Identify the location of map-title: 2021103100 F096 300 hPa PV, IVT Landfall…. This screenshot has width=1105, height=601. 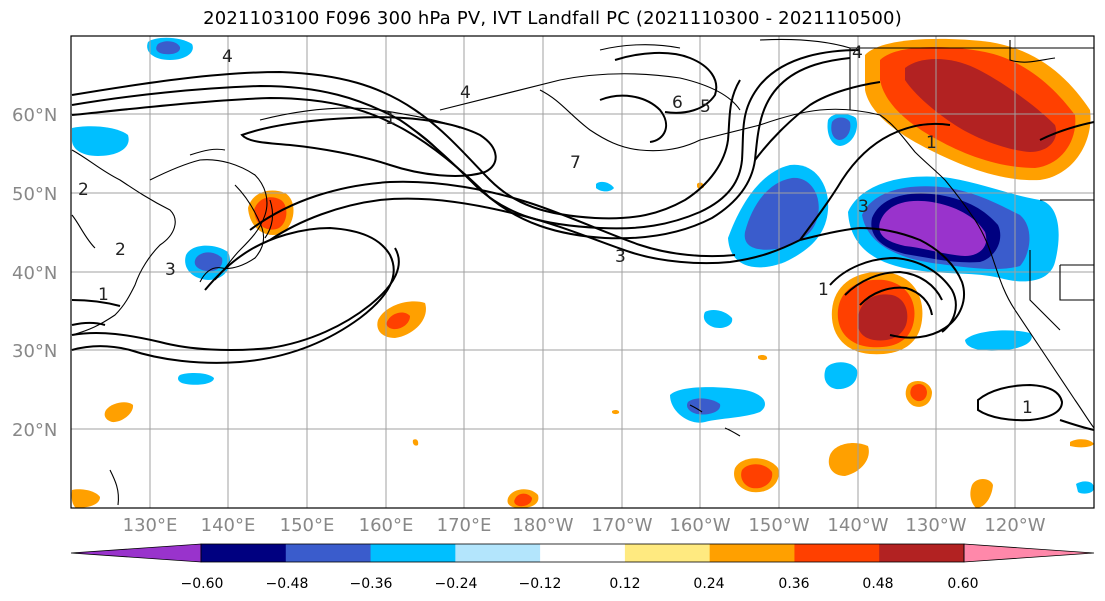
(552, 18).